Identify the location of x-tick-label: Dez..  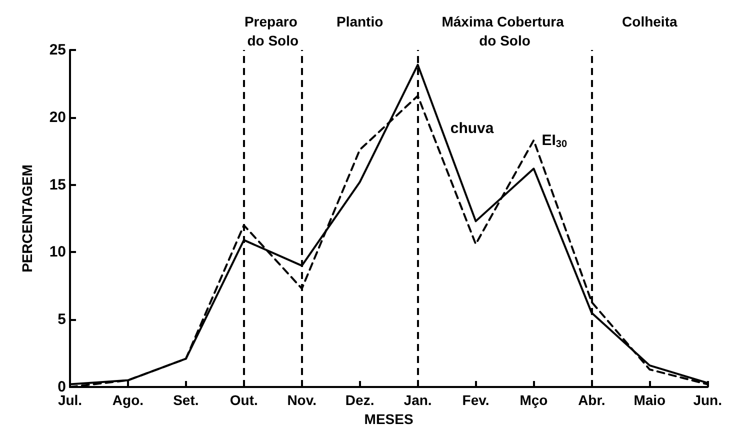
(359, 400).